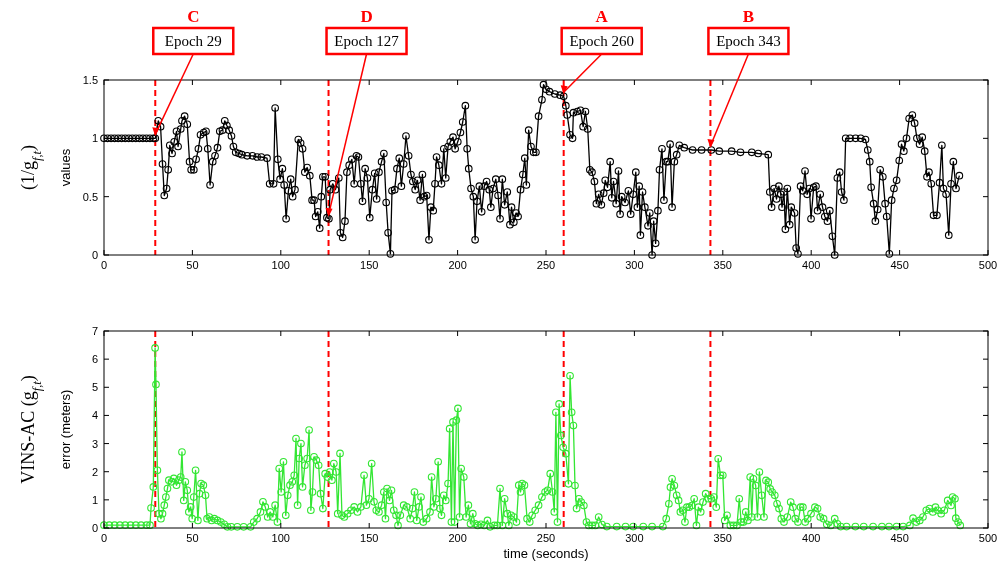 This screenshot has width=1007, height=569. What do you see at coordinates (748, 41) in the screenshot?
I see `annotation: Epoch 343` at bounding box center [748, 41].